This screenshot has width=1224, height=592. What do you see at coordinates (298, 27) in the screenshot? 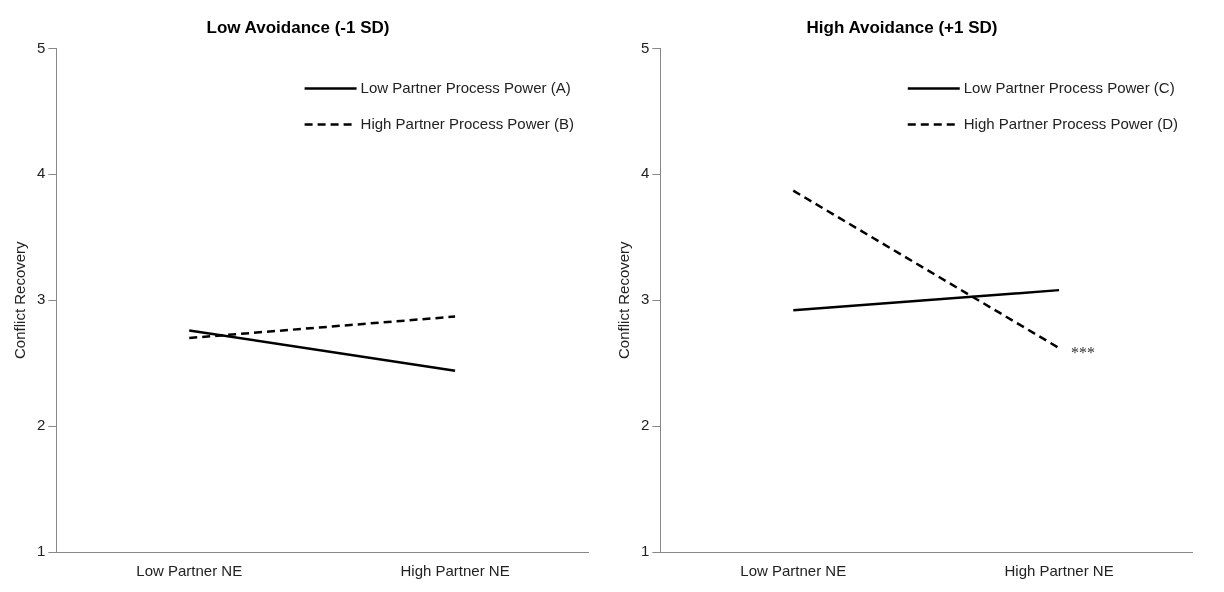
I see `chart-title: Low Avoidance (-1 SD)` at bounding box center [298, 27].